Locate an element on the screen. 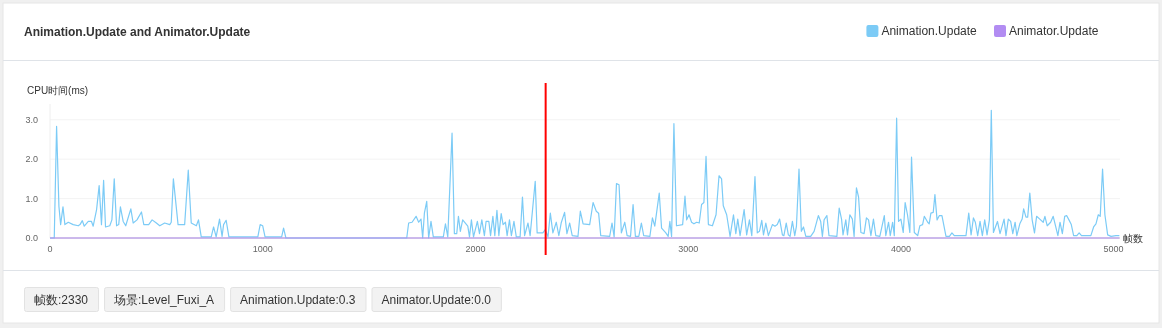 This screenshot has width=1162, height=328. x-axis-title: 帧数 is located at coordinates (1133, 238).